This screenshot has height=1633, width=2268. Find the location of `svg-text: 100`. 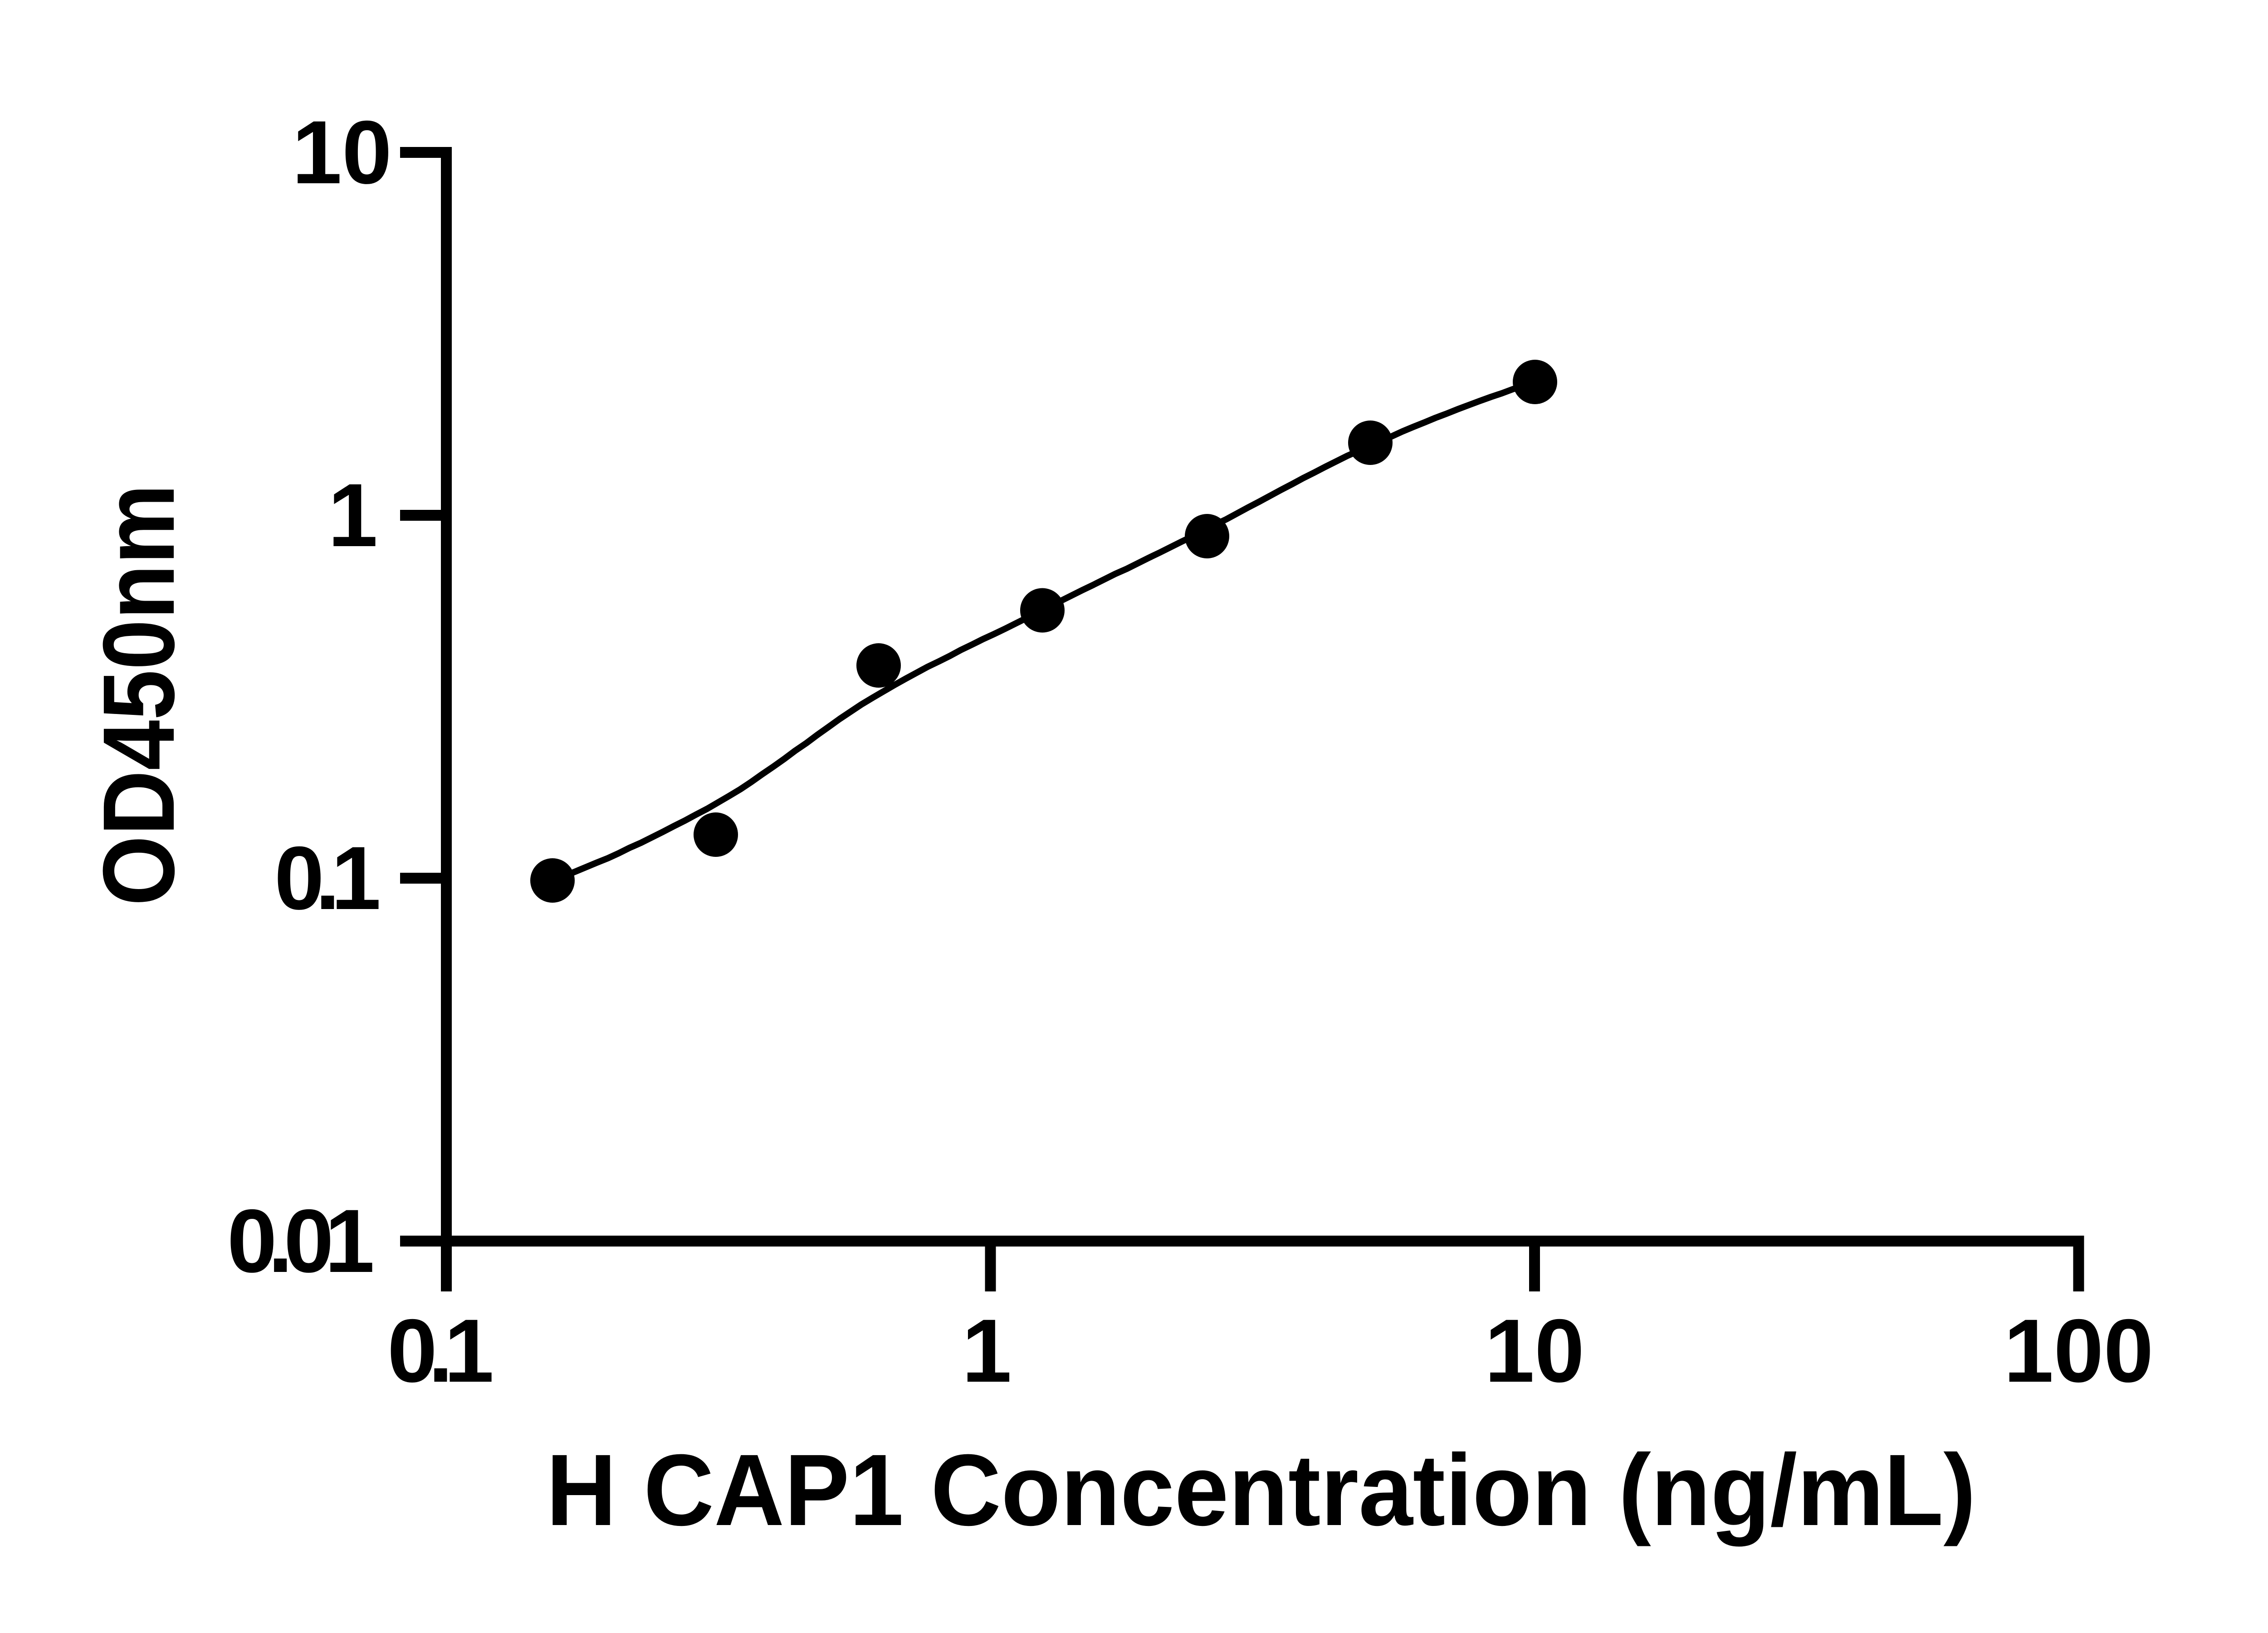

svg-text: 100 is located at coordinates (2079, 1351).